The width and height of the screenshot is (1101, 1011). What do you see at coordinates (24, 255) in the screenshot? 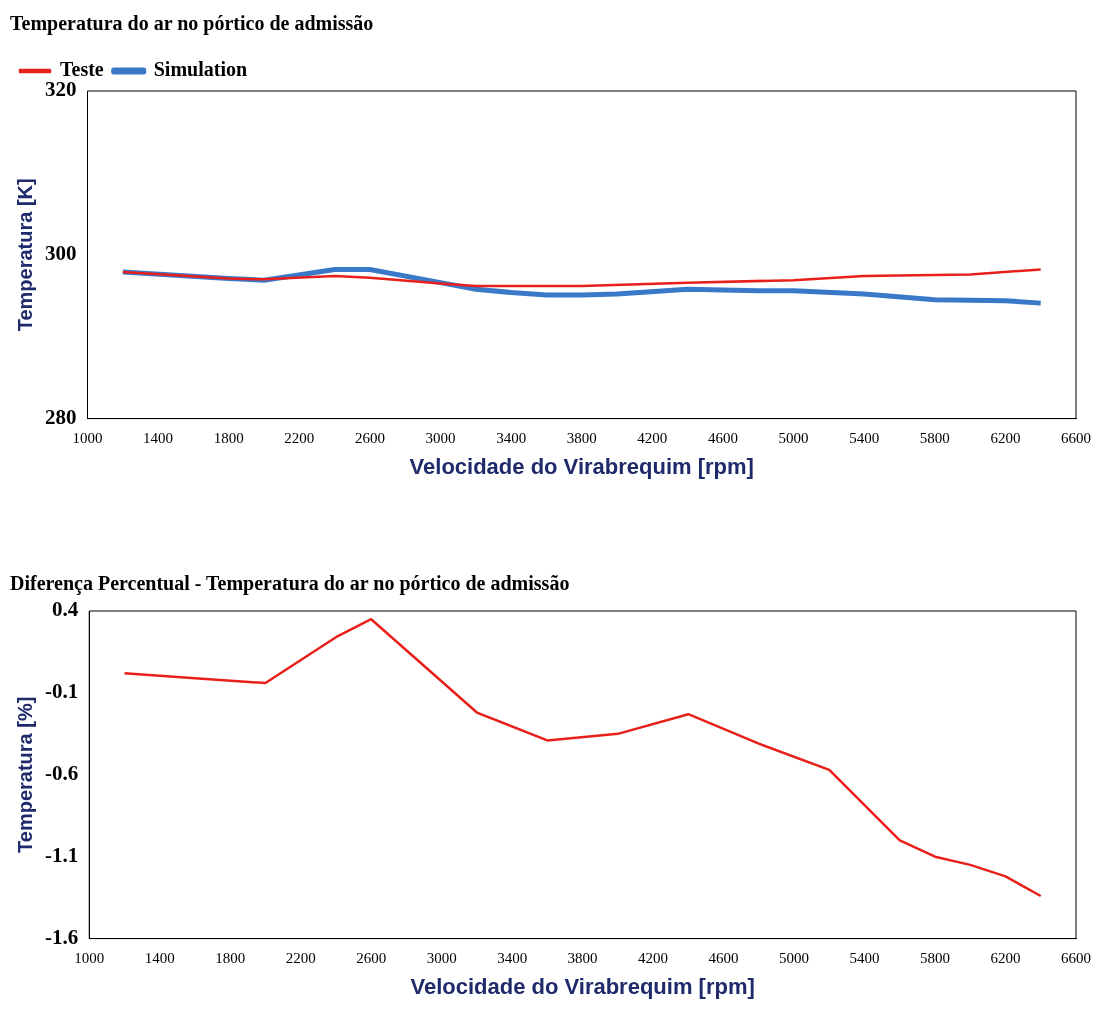
I see `y-axis-title: Temperatura [K]` at bounding box center [24, 255].